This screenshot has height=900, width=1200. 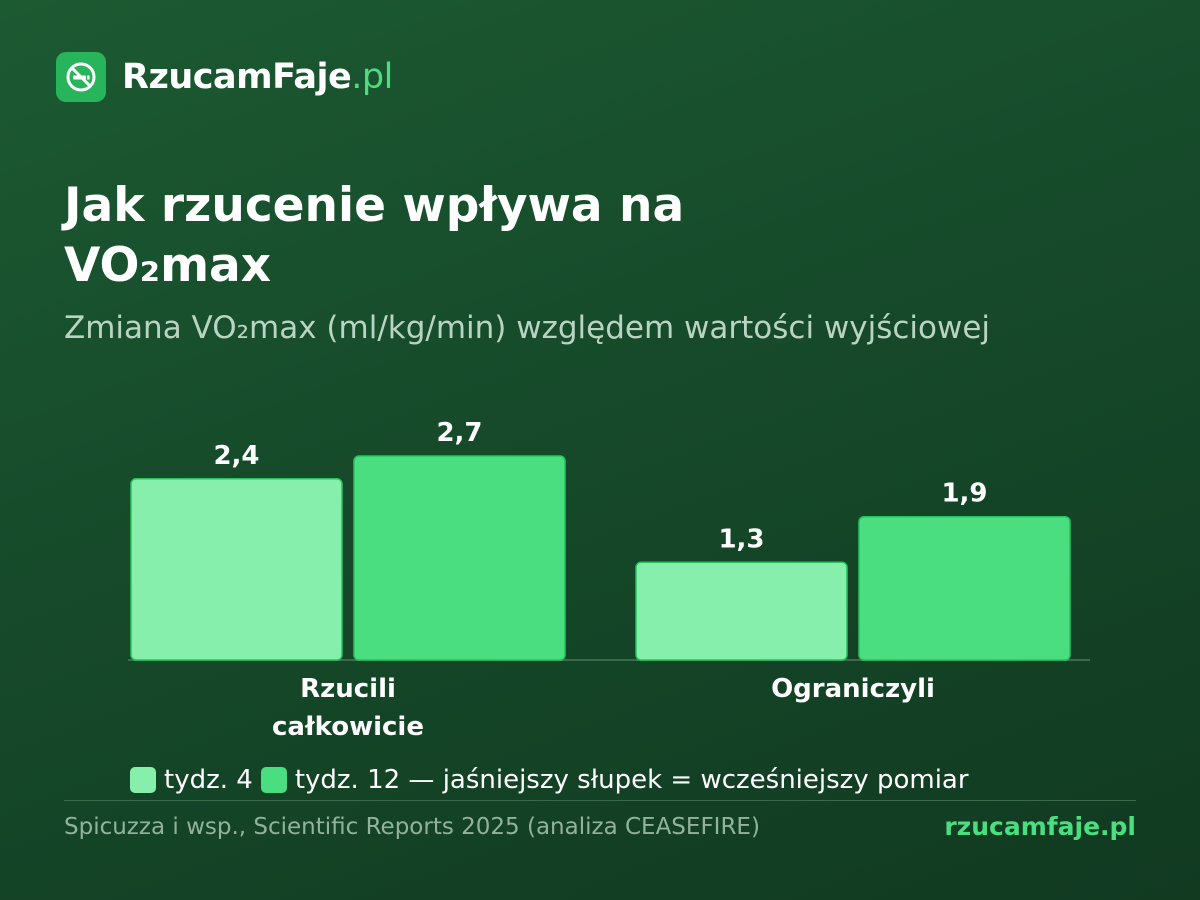 I want to click on chart-title: Jak rzucenie wpływa na VO₂max, so click(x=374, y=235).